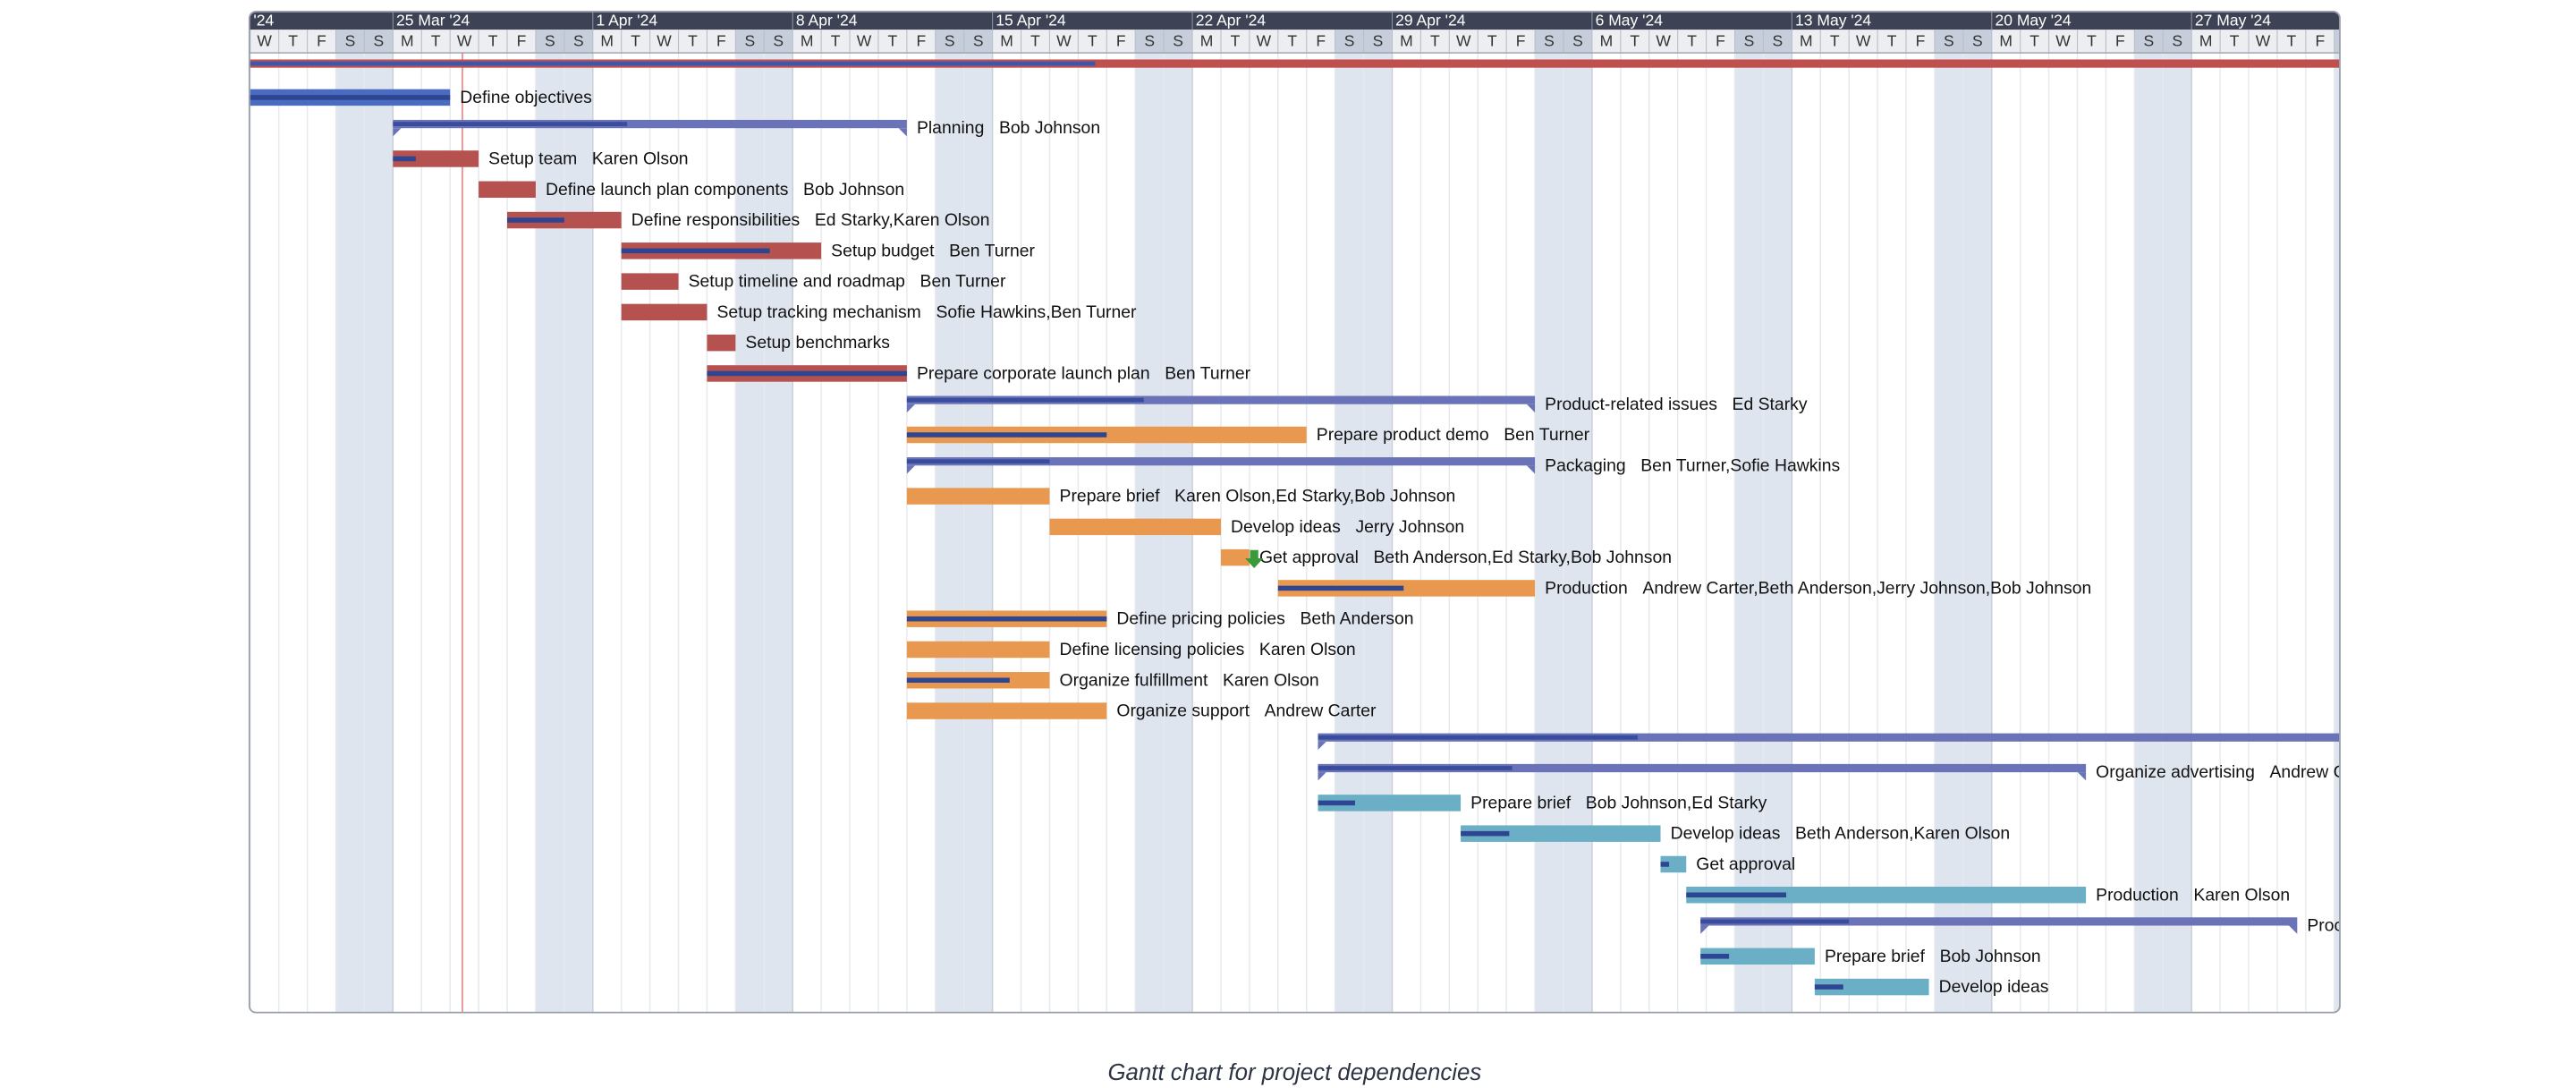 The width and height of the screenshot is (2576, 1088). Describe the element at coordinates (1036, 312) in the screenshot. I see `task-resources: Sofie Hawkins,Ben Turner` at that location.